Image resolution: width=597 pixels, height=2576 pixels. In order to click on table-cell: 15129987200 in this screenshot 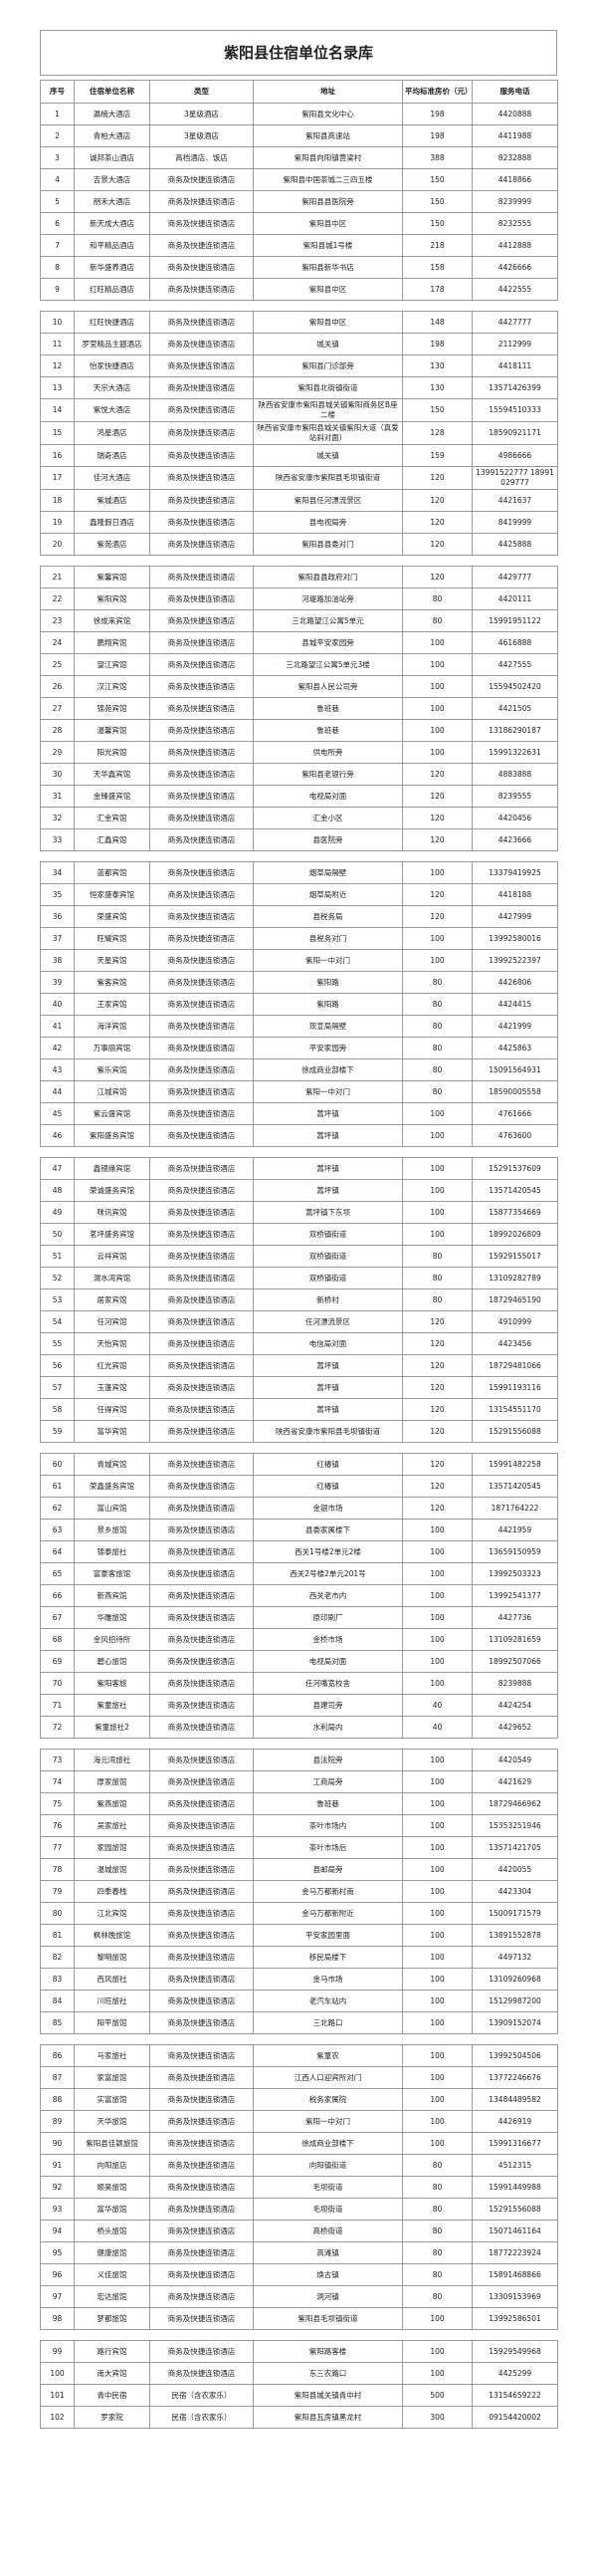, I will do `click(515, 2001)`.